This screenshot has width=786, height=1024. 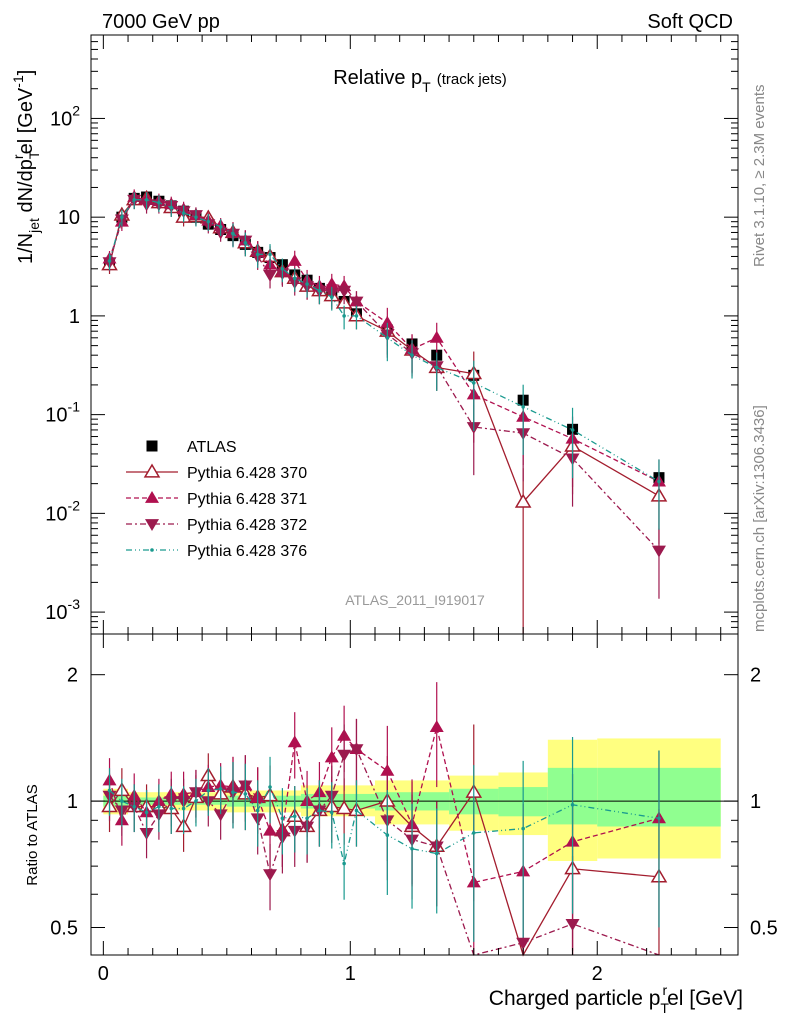 I want to click on ratio-xlabel: Charged particle pTrel [GeV], so click(x=616, y=999).